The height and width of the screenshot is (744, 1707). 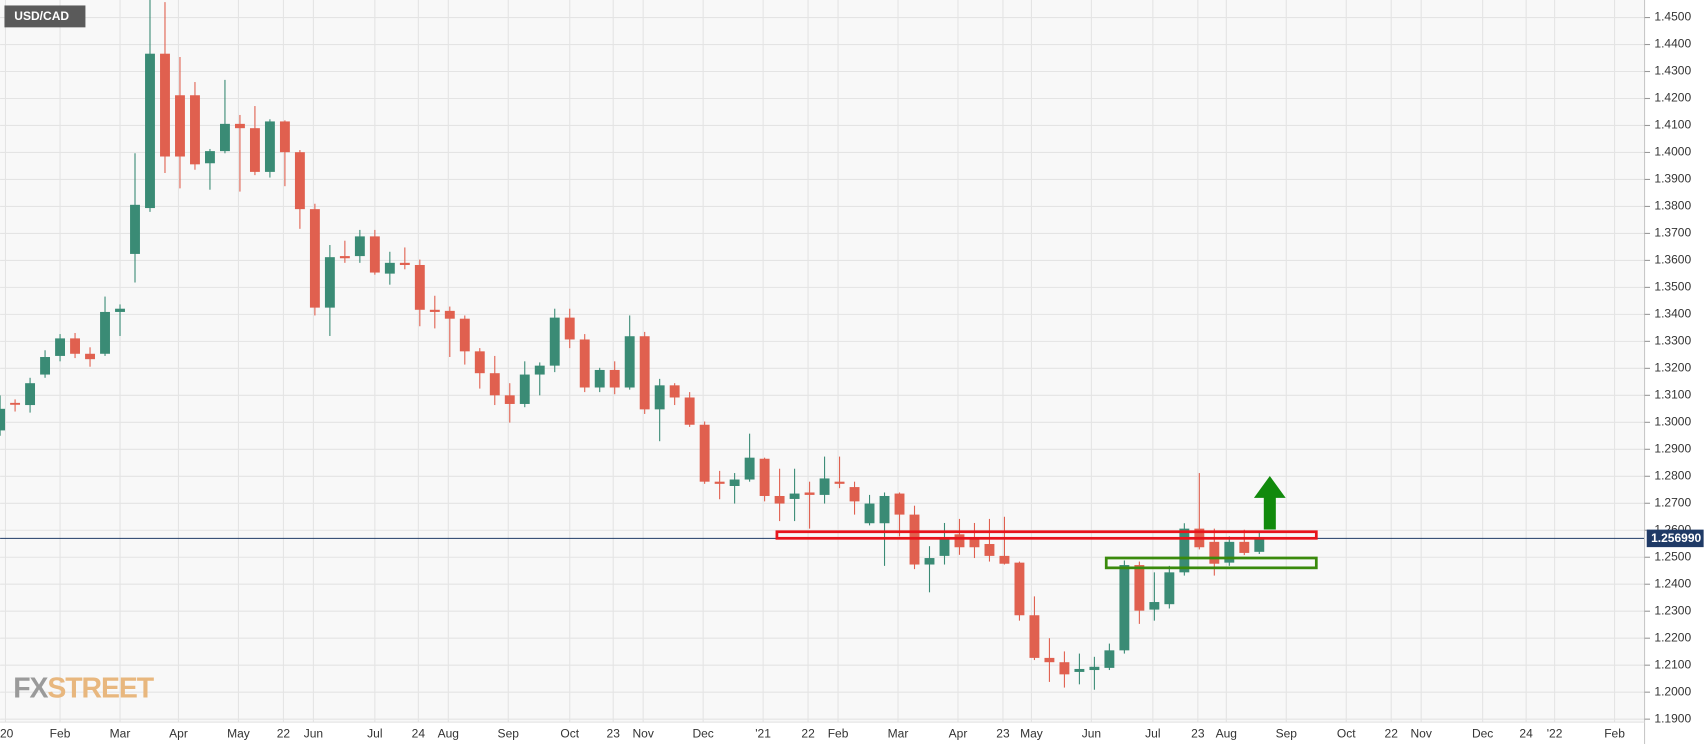 What do you see at coordinates (1672, 314) in the screenshot?
I see `y-tick-label: 1.3400` at bounding box center [1672, 314].